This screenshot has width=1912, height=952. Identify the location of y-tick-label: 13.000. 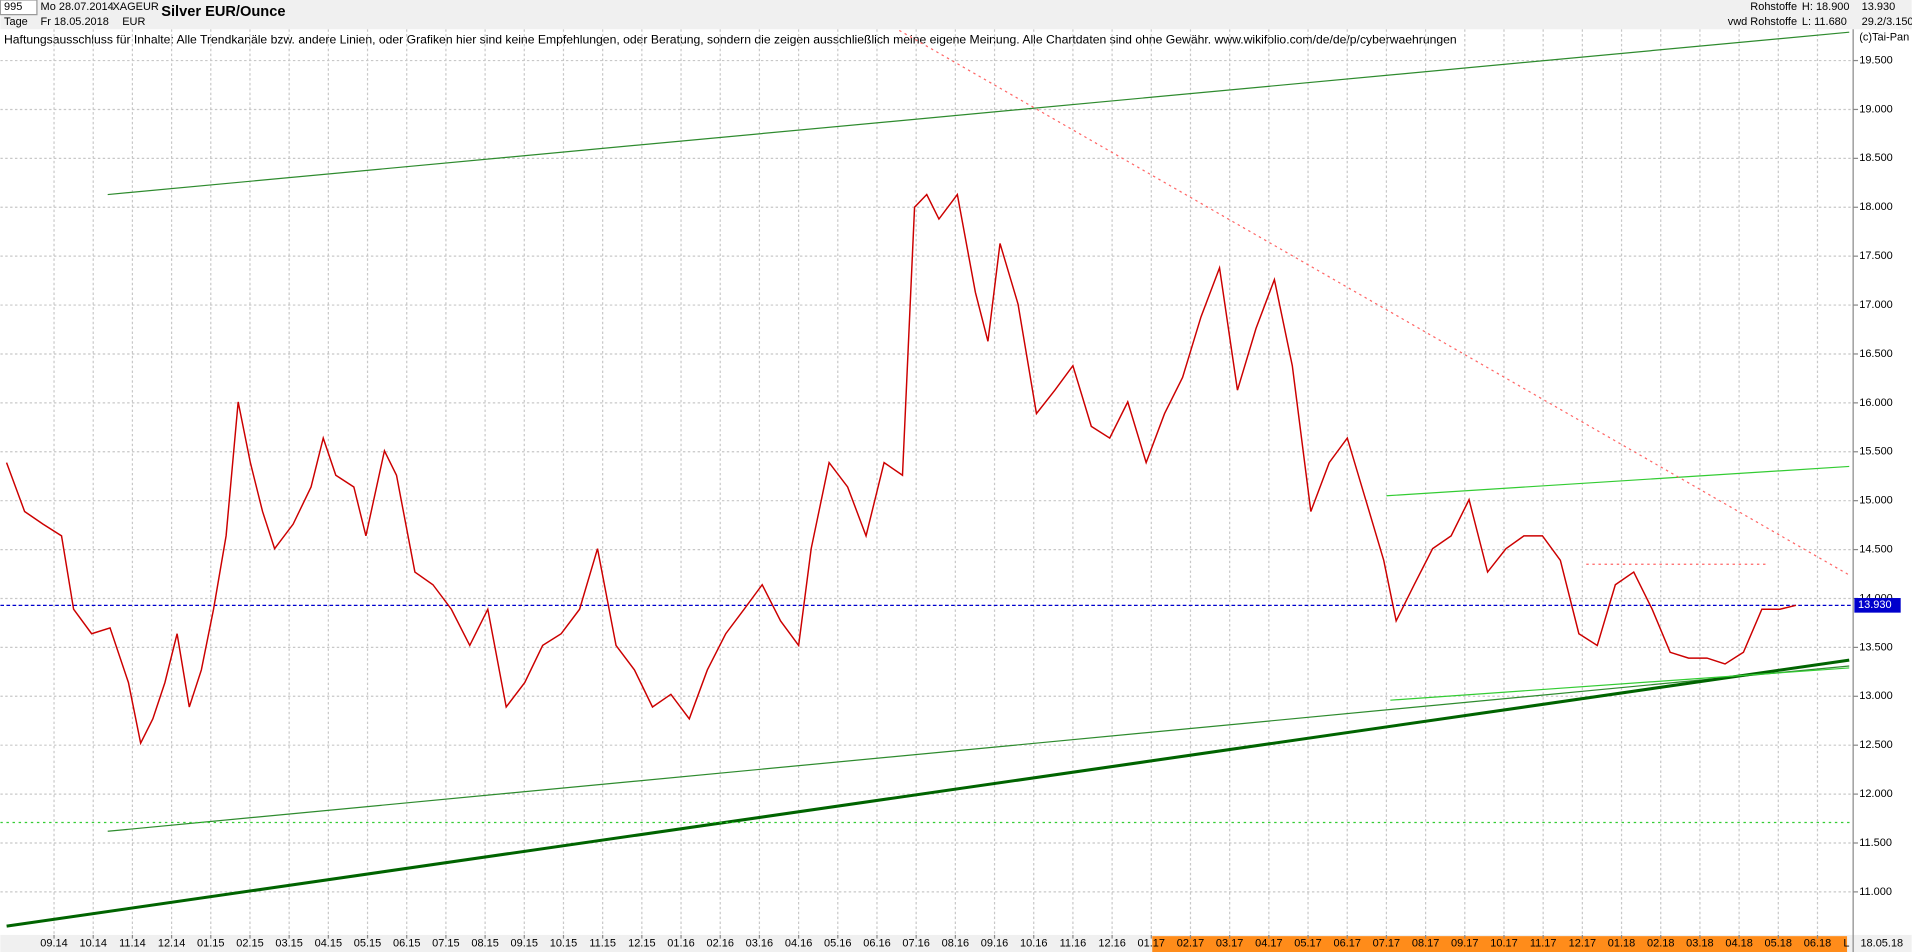
(1876, 696).